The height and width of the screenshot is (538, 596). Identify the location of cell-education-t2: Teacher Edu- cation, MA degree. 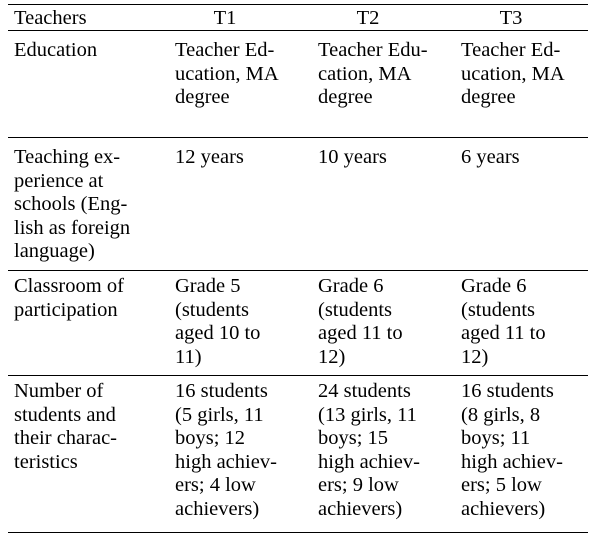
(373, 73).